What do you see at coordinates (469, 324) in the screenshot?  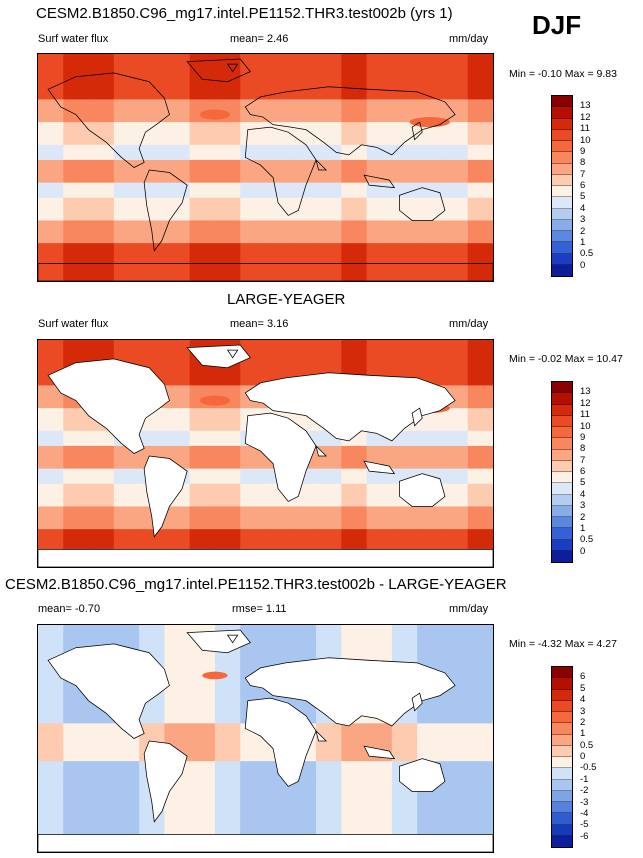 I see `panel-2-units: mm/day` at bounding box center [469, 324].